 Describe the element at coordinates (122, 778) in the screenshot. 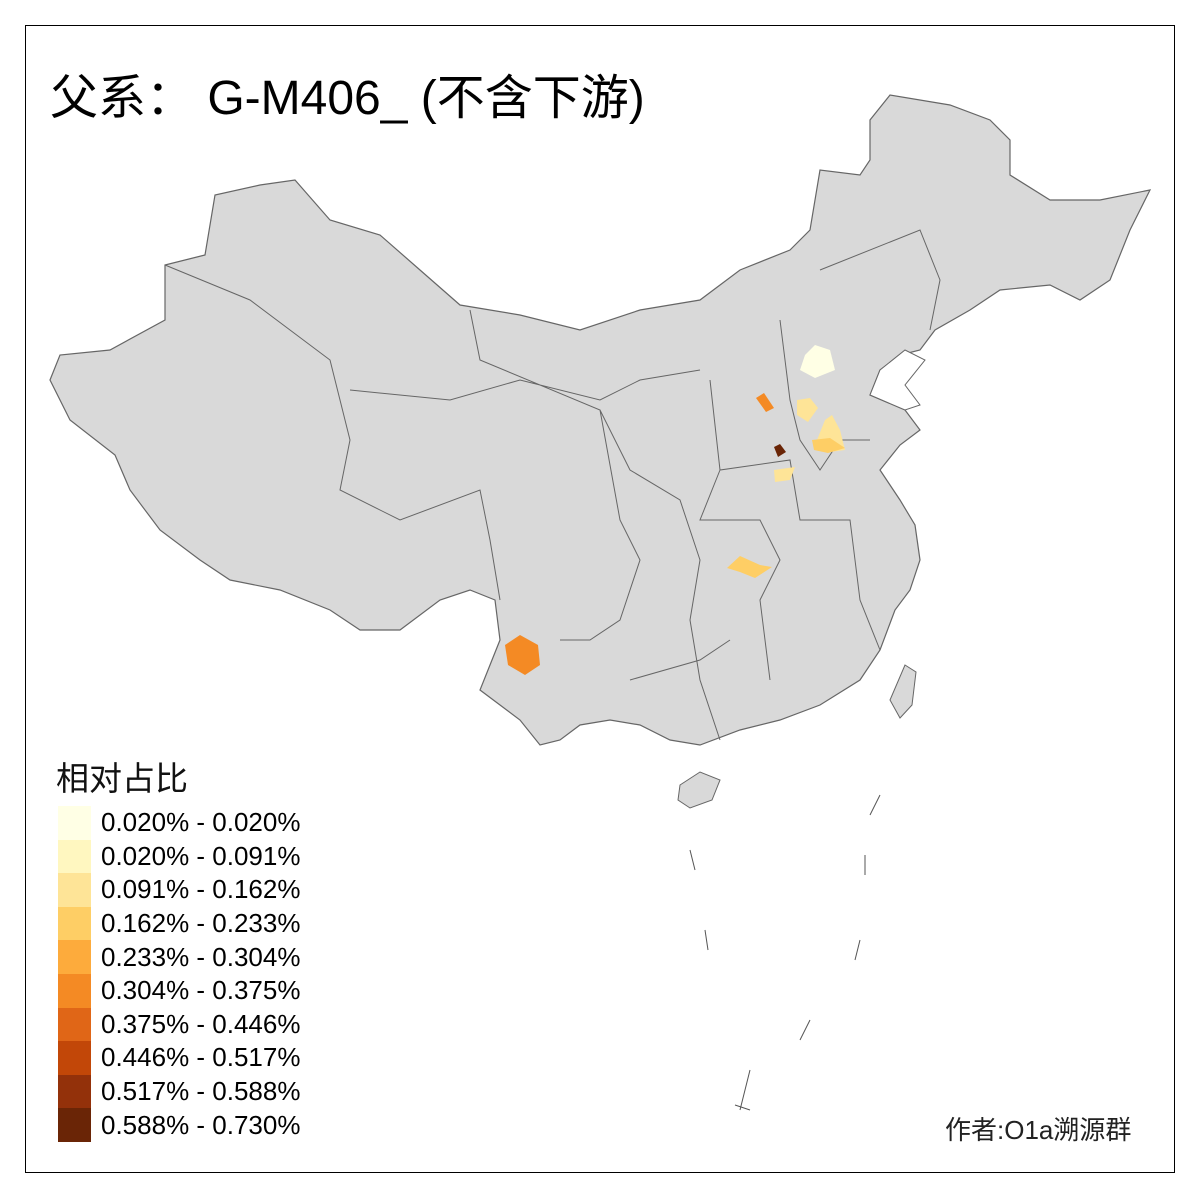

I see `legend-title: 相对占比` at that location.